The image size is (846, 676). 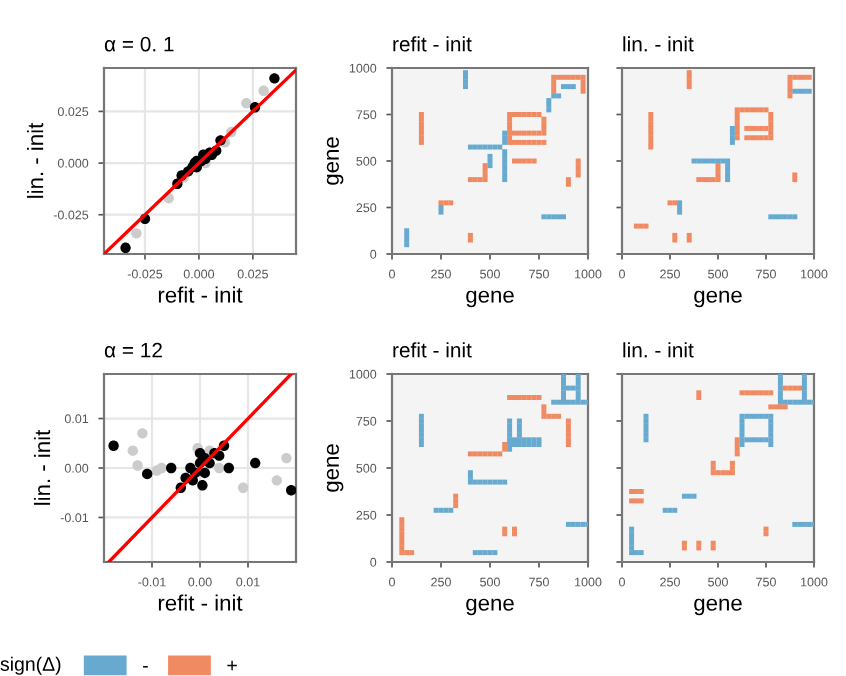 I want to click on legend-title: sign(Δ), so click(x=30, y=665).